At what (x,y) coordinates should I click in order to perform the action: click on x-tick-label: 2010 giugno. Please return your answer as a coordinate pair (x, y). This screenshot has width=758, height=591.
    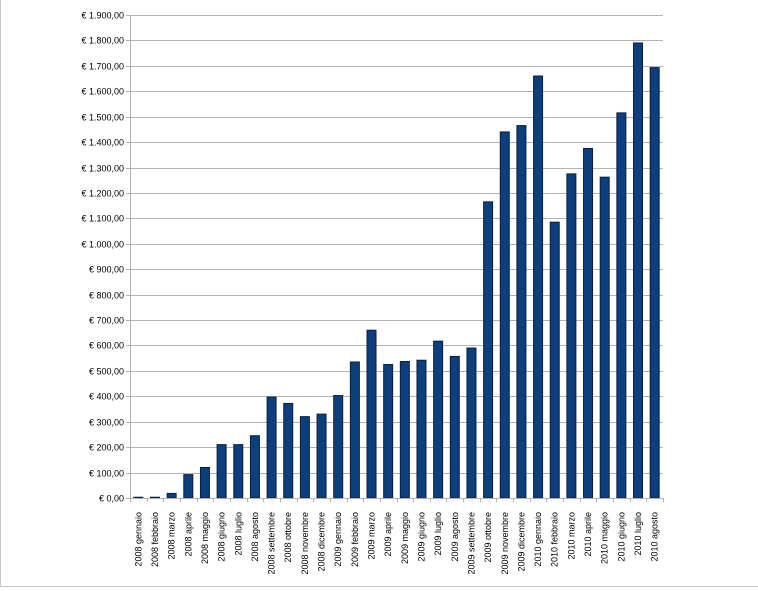
    Looking at the image, I should click on (621, 537).